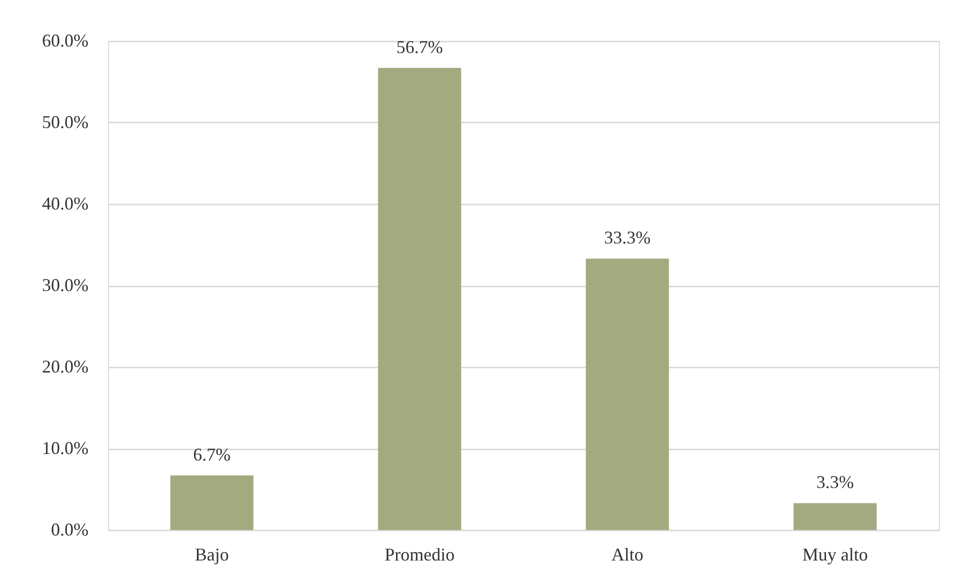 The width and height of the screenshot is (955, 578). What do you see at coordinates (627, 238) in the screenshot?
I see `data-label: 33.3%` at bounding box center [627, 238].